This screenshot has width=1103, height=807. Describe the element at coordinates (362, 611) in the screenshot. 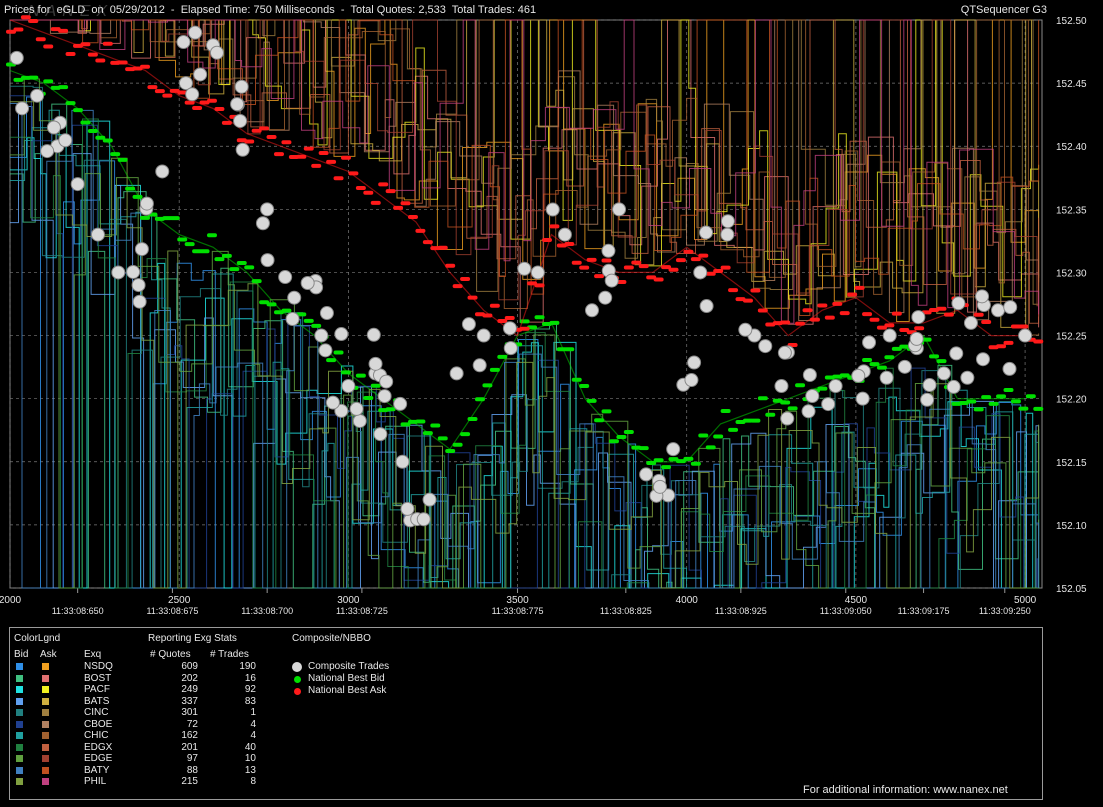

I see `x-time-label: 11:33:08:725` at that location.